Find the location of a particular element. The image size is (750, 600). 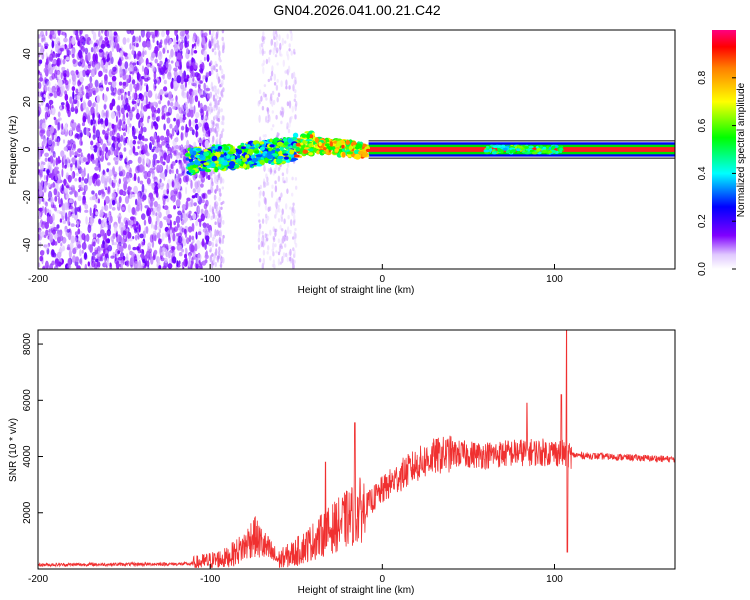

noise-blob-2063 is located at coordinates (178, 122).